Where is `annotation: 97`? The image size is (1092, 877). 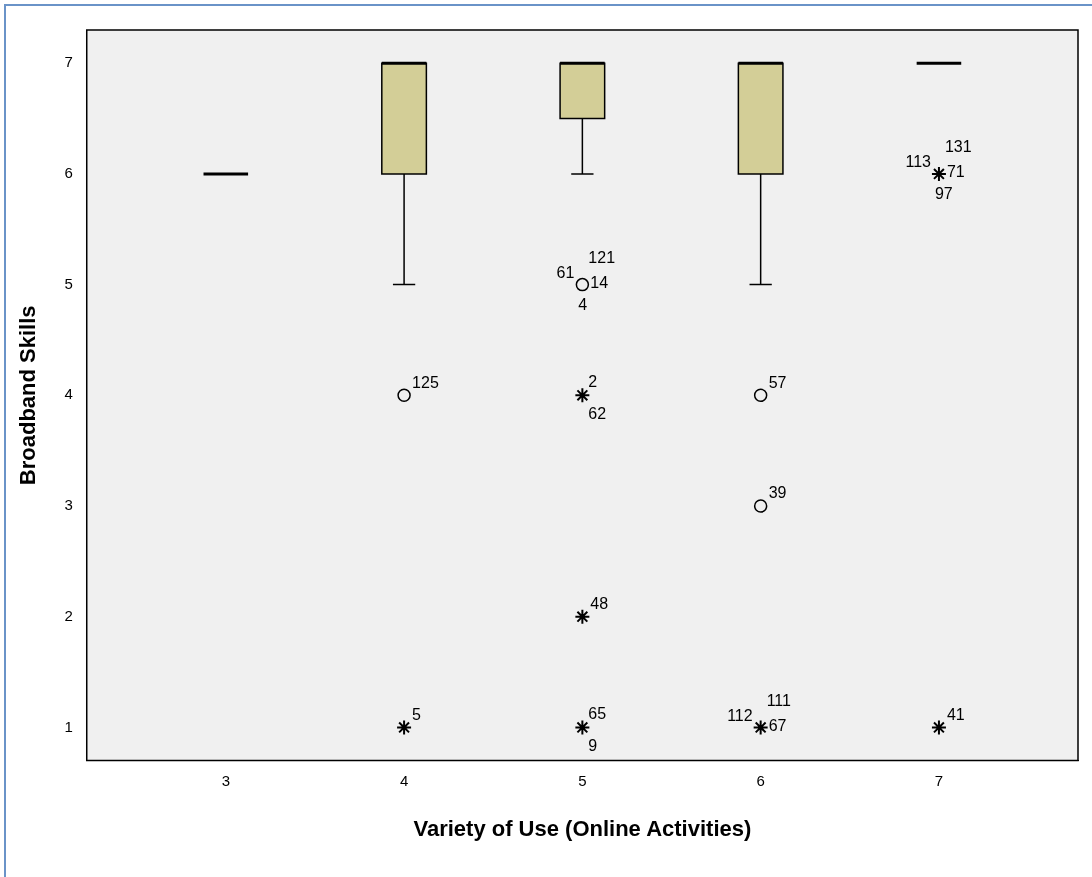 annotation: 97 is located at coordinates (943, 194).